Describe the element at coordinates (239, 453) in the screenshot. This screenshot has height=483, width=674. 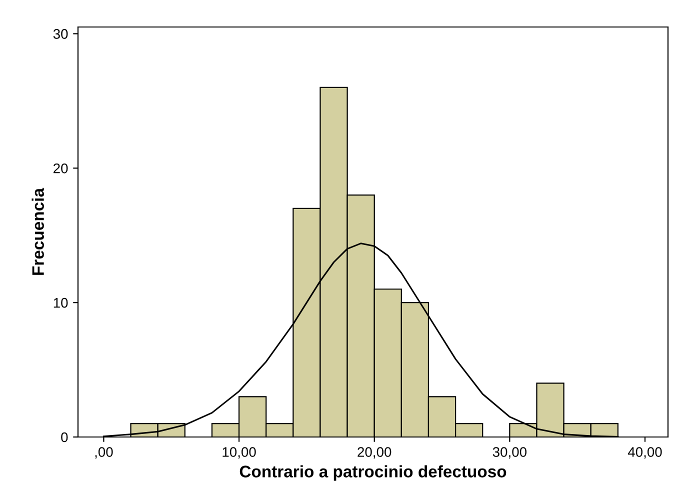
I see `x-tick-label: 10,00` at that location.